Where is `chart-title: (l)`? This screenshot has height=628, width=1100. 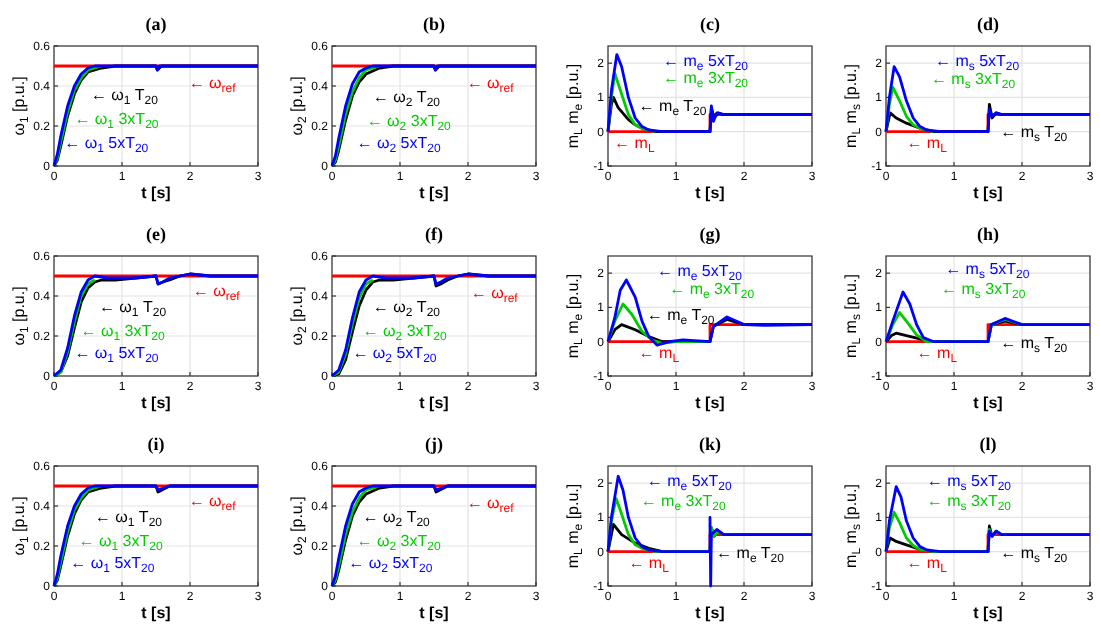
chart-title: (l) is located at coordinates (988, 444).